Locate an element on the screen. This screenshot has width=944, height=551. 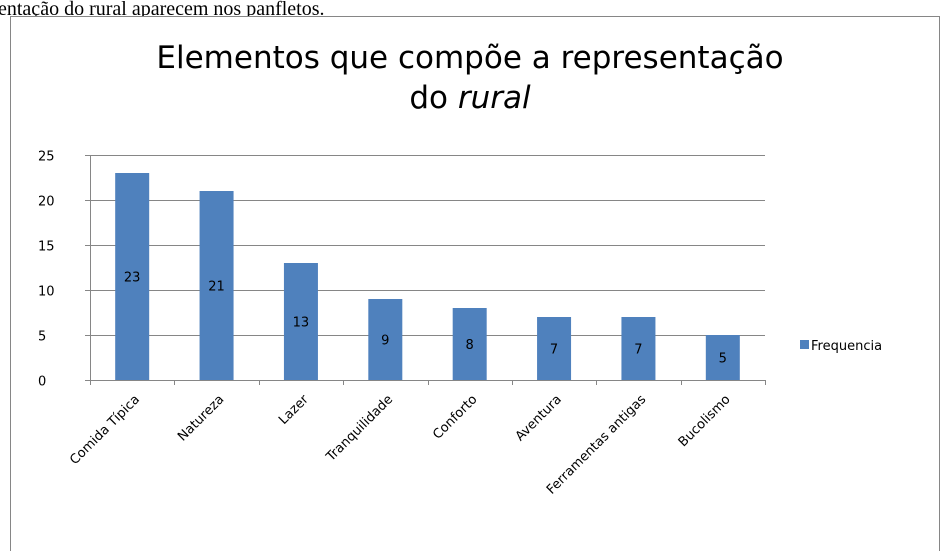
y-tick-label: 5 is located at coordinates (42, 337).